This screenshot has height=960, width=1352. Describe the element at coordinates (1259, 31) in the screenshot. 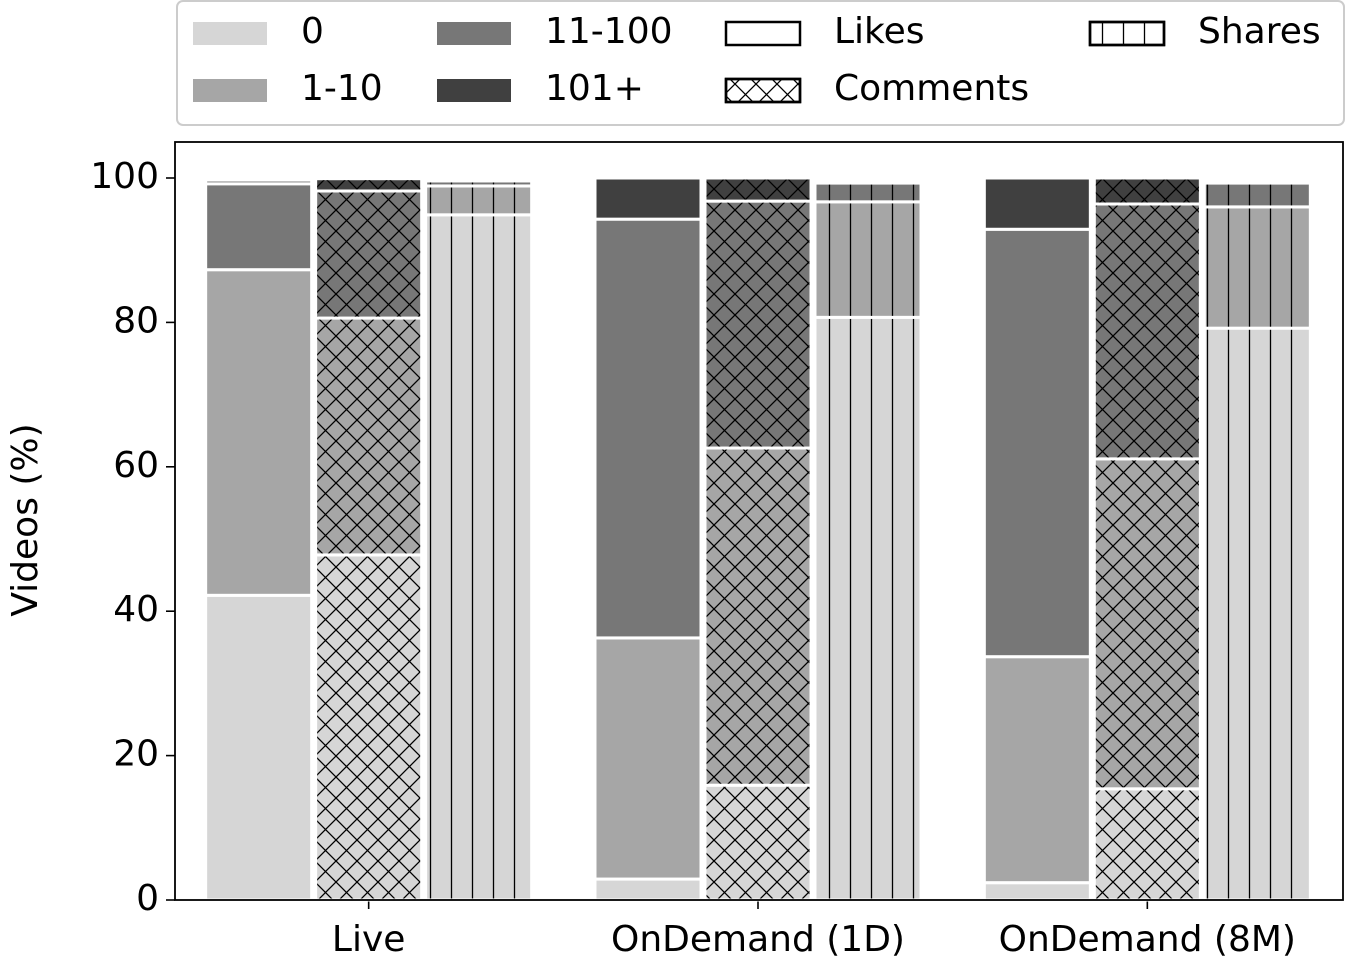

I see `legend-label: Shares` at that location.